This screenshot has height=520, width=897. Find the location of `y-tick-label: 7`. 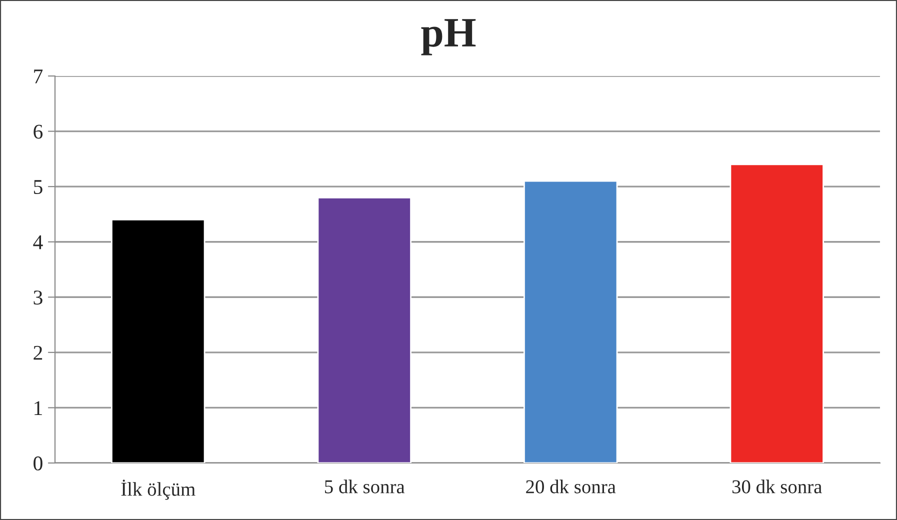

y-tick-label: 7 is located at coordinates (38, 77).